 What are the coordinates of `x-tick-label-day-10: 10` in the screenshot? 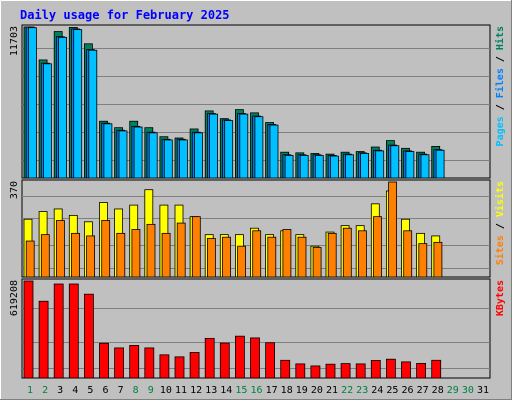 It's located at (166, 390).